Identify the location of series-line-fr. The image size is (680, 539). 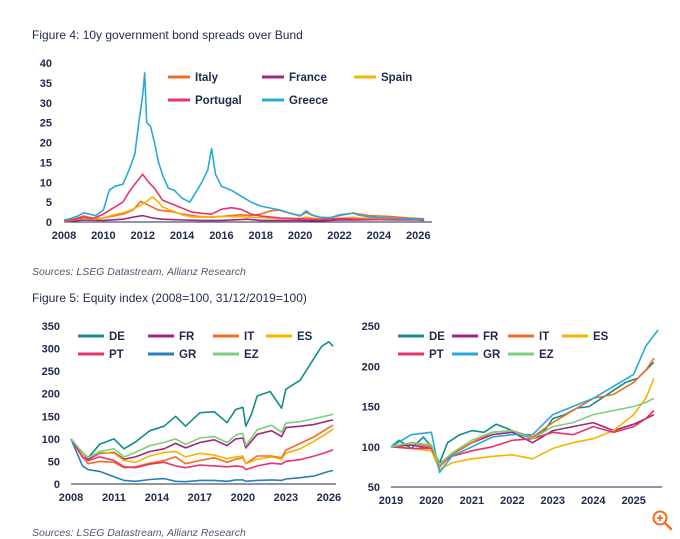
(202, 440).